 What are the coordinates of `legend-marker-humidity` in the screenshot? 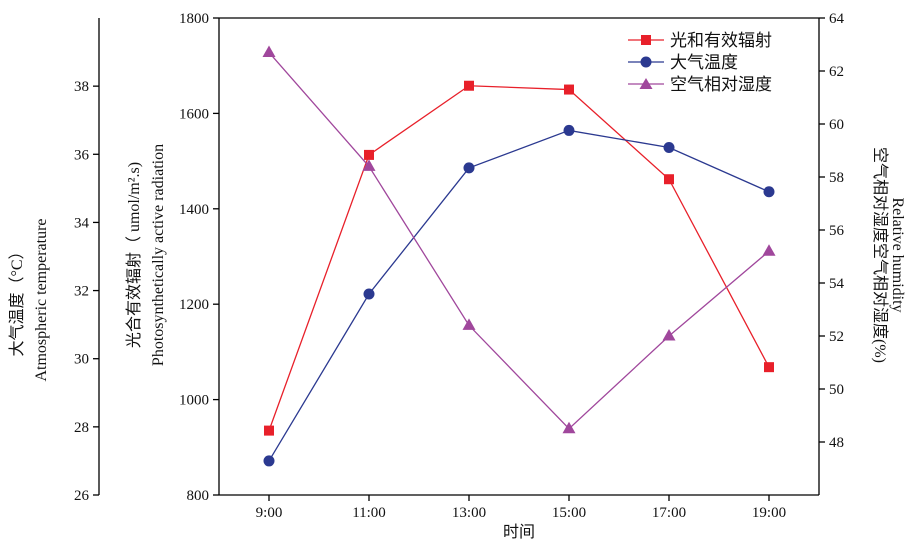 It's located at (646, 83).